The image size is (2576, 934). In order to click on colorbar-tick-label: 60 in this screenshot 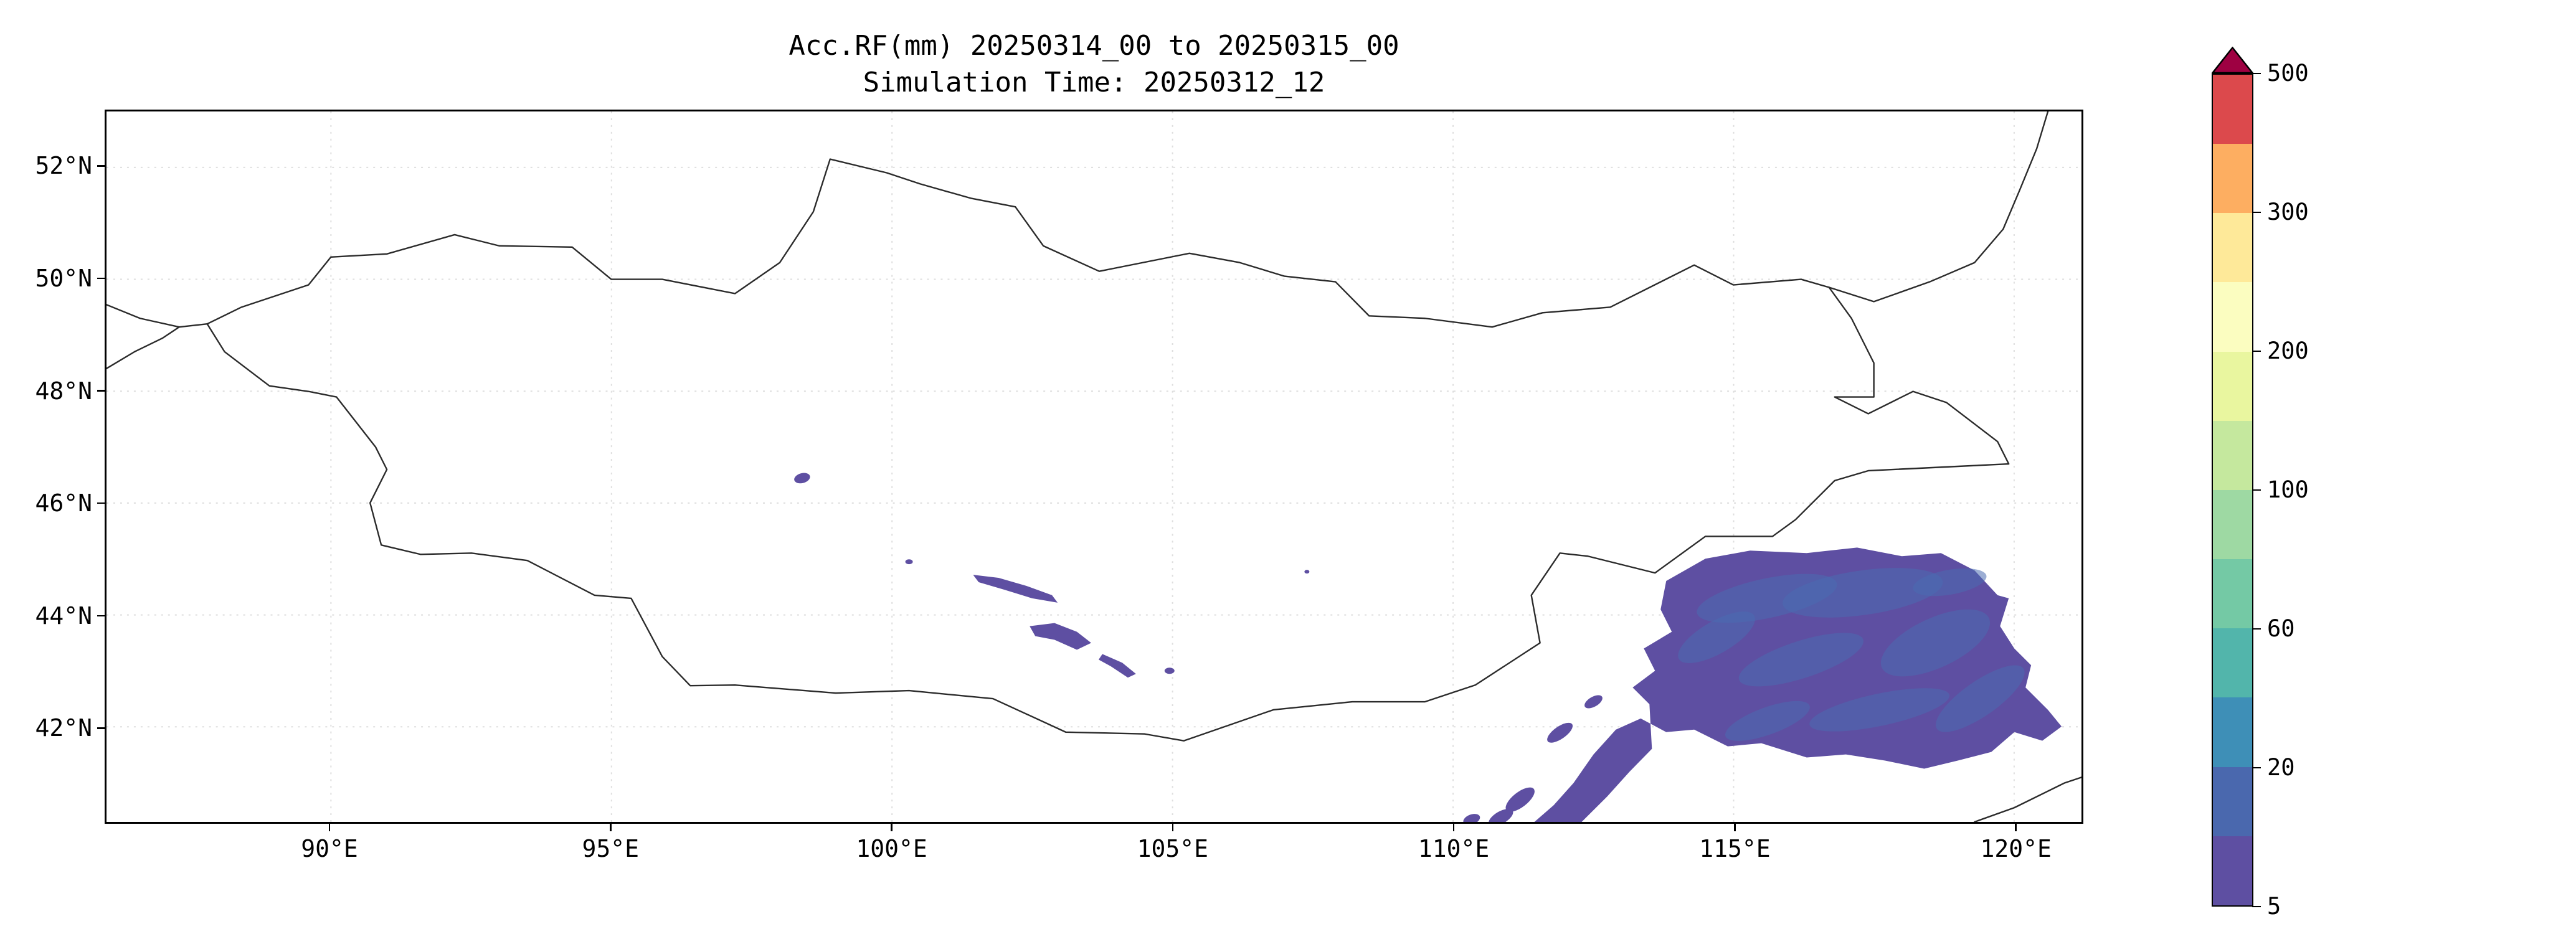, I will do `click(2281, 628)`.